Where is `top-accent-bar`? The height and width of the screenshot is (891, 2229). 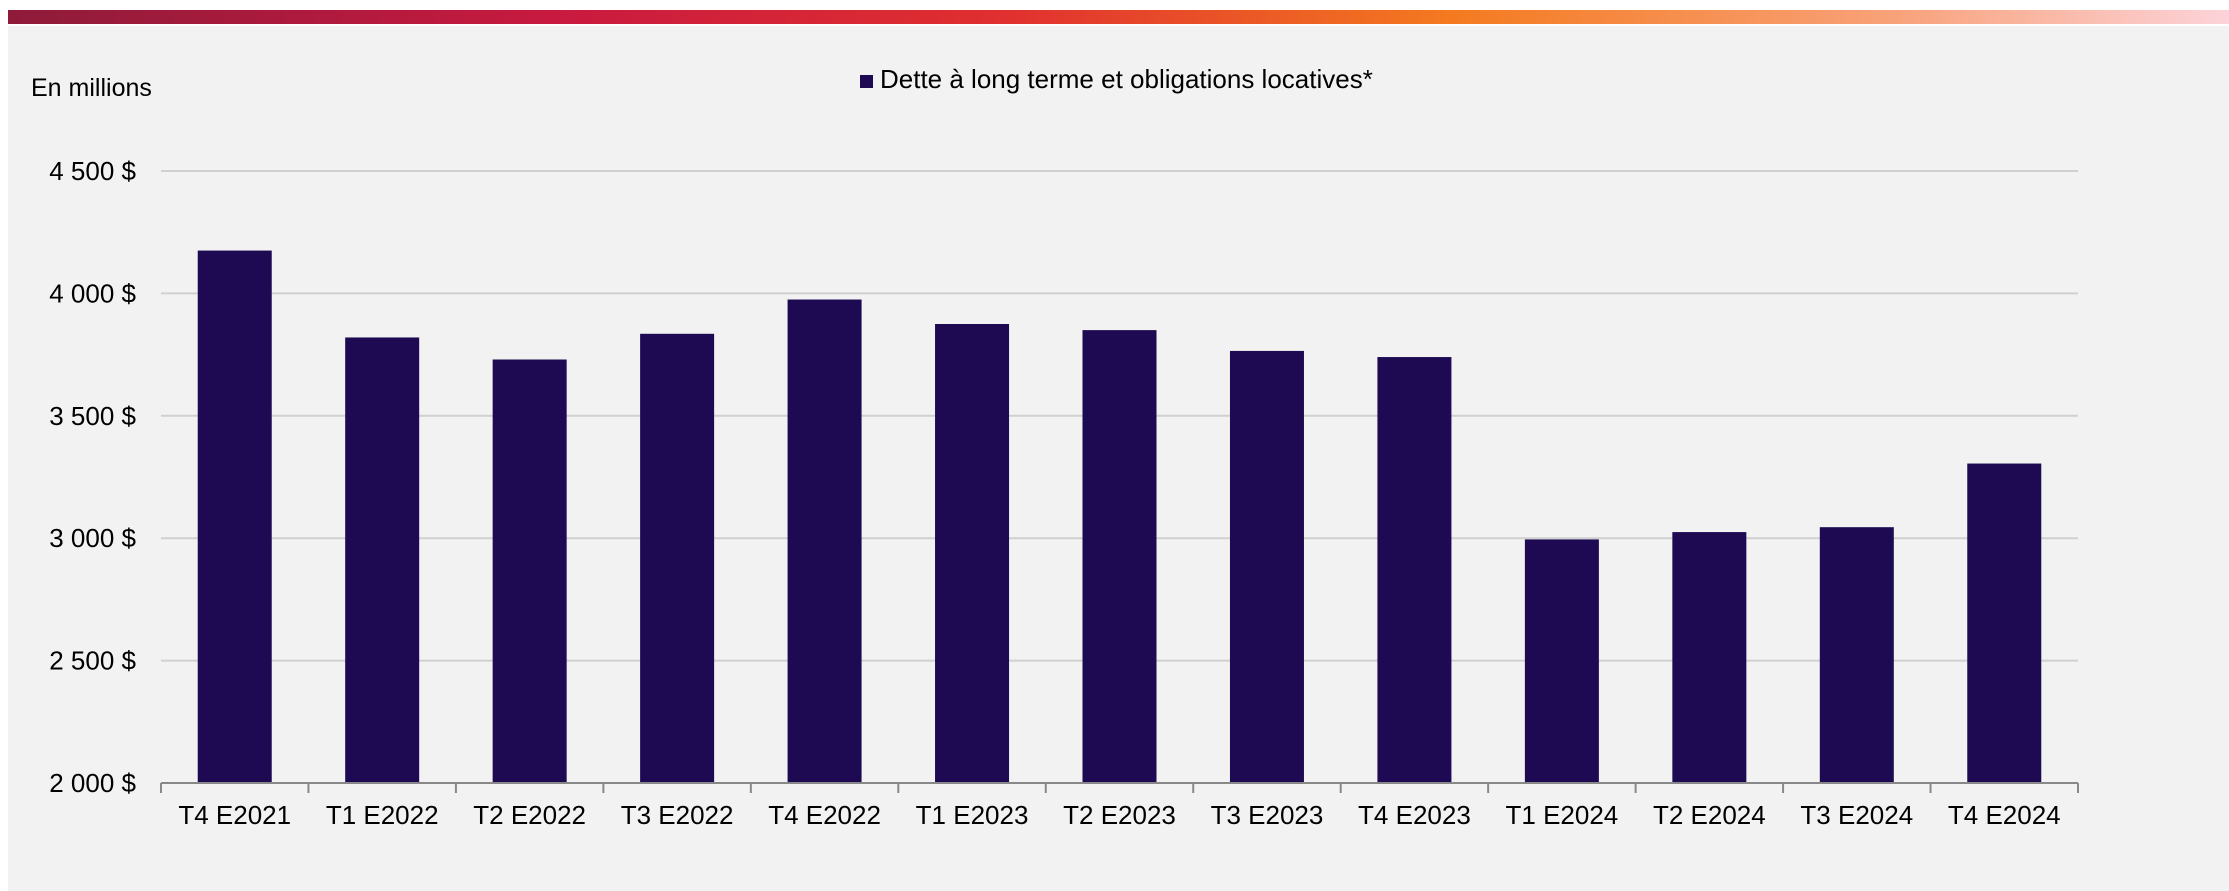
top-accent-bar is located at coordinates (1118, 17).